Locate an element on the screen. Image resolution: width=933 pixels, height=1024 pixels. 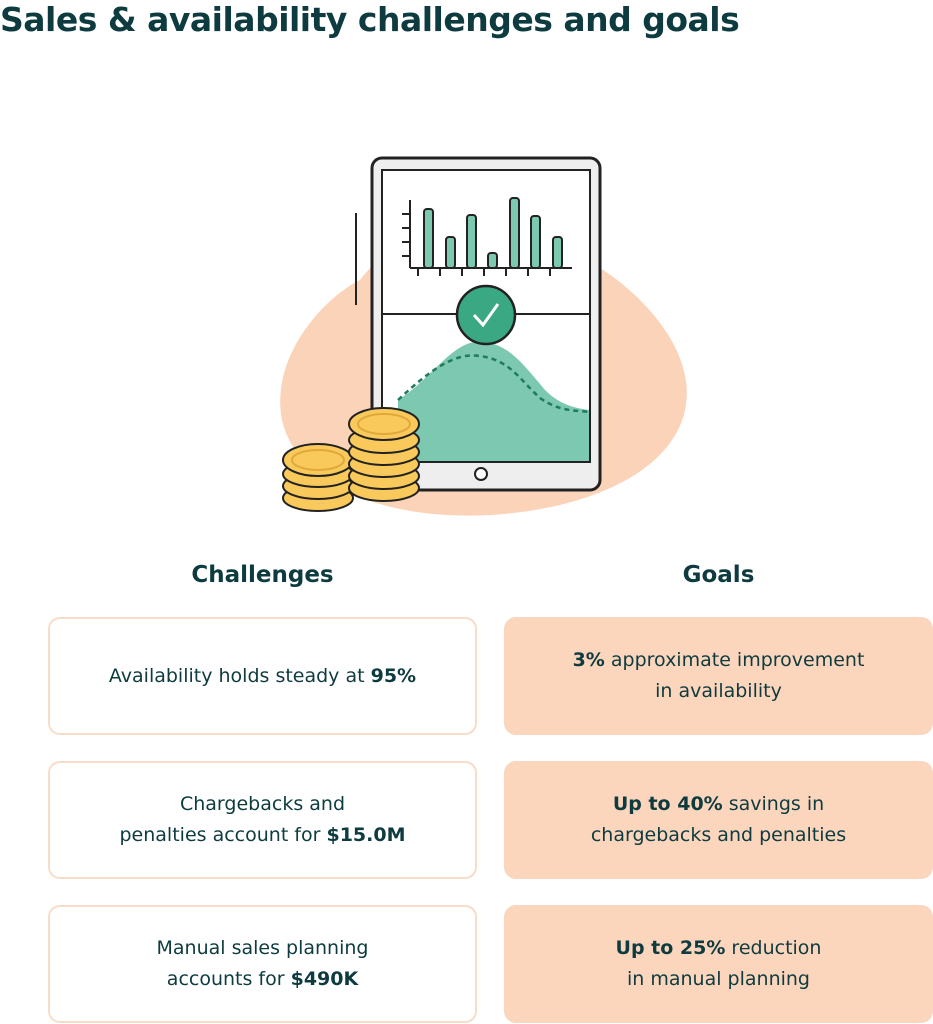
card-text: chargebacks and penalties is located at coordinates (718, 835).